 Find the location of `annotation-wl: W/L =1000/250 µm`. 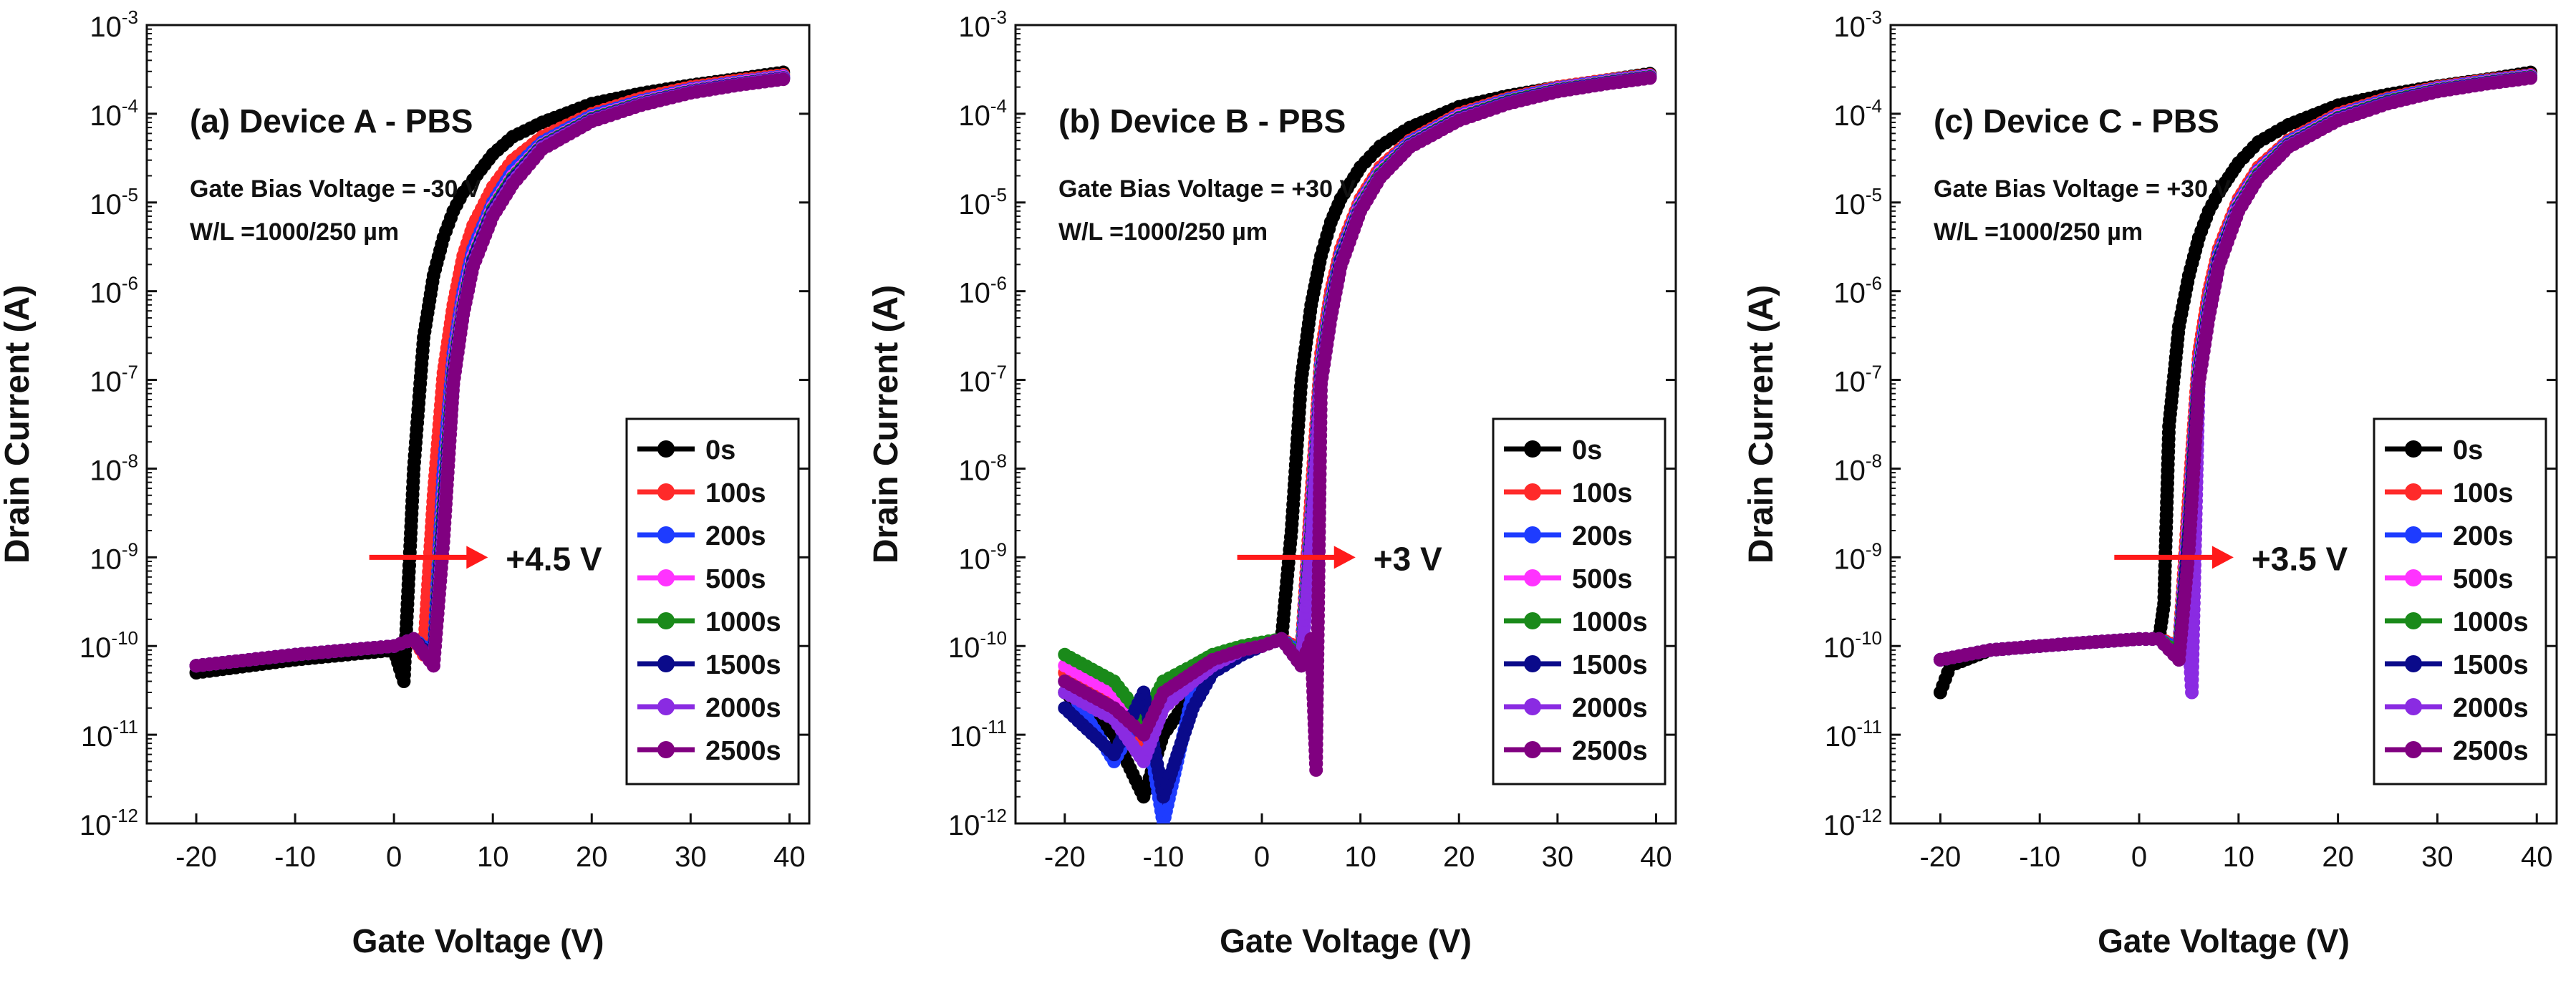

annotation-wl: W/L =1000/250 µm is located at coordinates (1163, 232).